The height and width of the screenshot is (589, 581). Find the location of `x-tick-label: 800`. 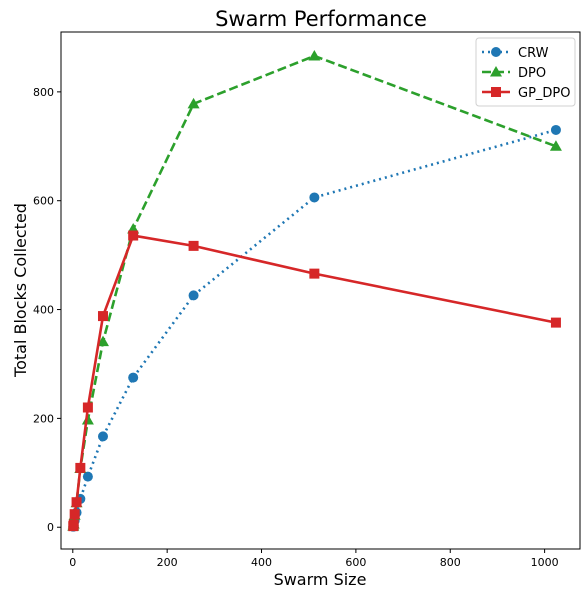

x-tick-label: 800 is located at coordinates (450, 562).